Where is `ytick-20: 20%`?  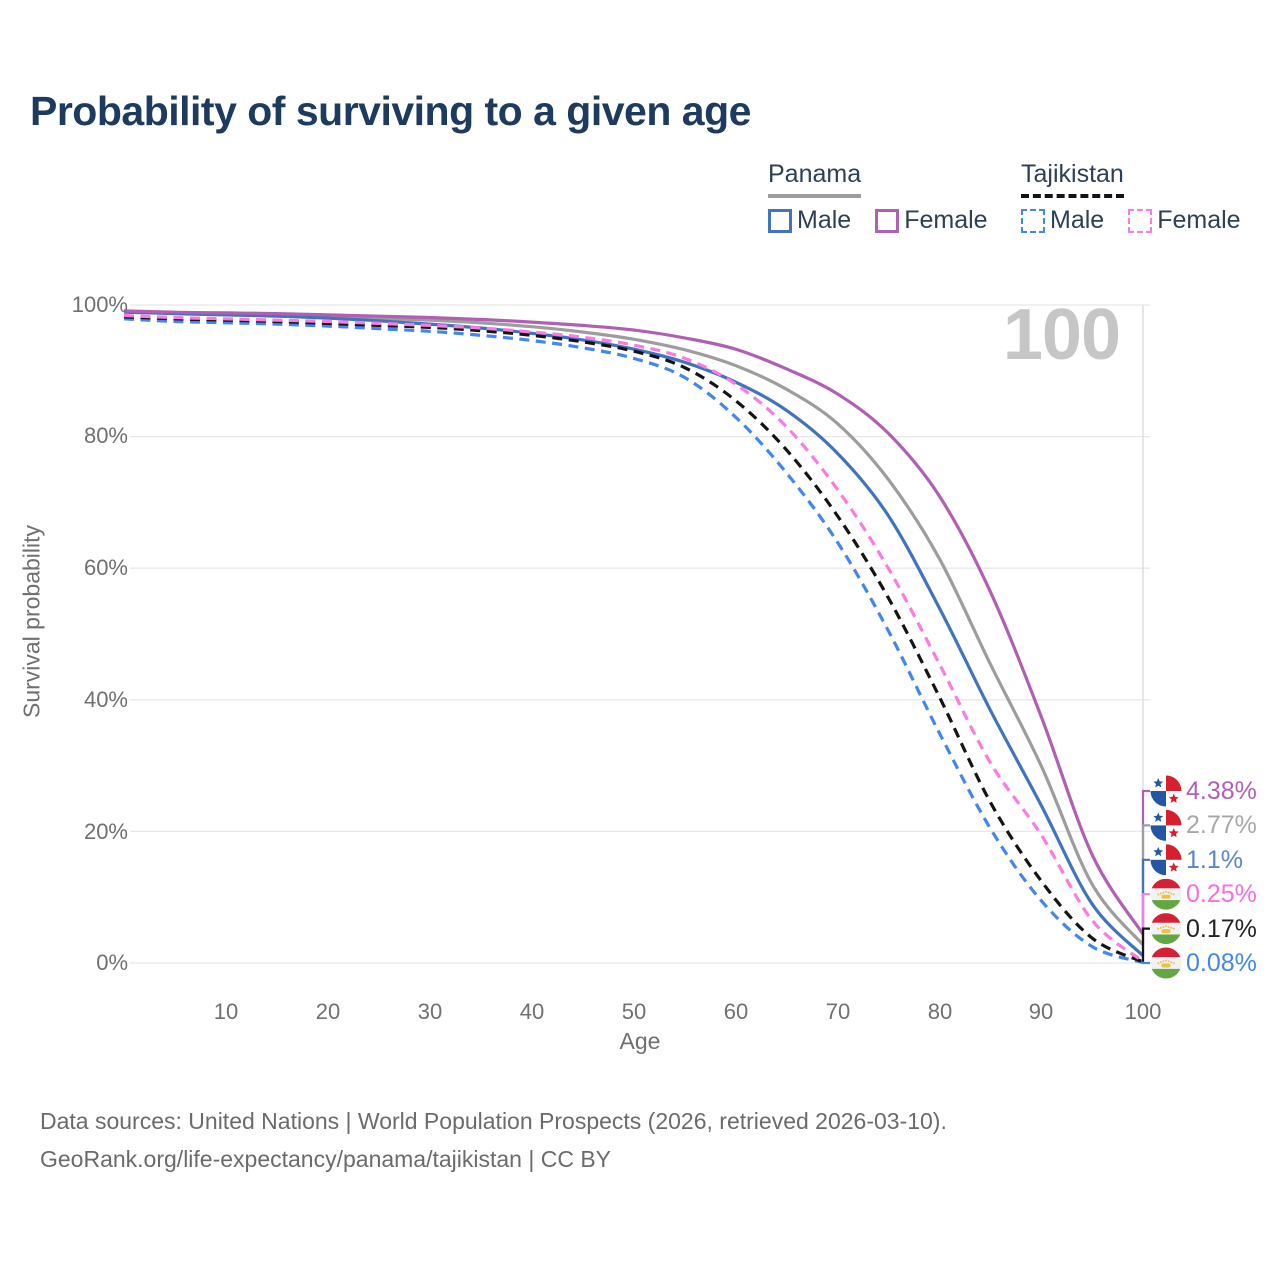 ytick-20: 20% is located at coordinates (105, 831).